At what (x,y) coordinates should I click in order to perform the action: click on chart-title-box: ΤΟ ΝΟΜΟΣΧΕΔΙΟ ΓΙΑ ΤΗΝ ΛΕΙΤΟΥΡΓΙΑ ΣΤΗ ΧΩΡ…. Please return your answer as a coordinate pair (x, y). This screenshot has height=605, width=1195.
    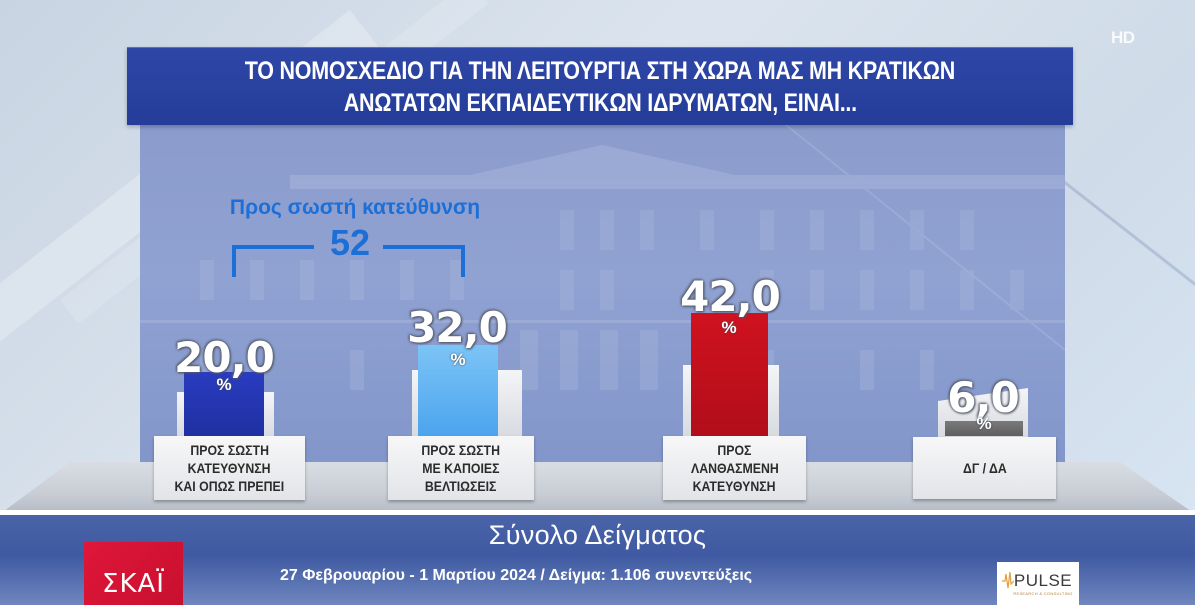
    Looking at the image, I should click on (600, 86).